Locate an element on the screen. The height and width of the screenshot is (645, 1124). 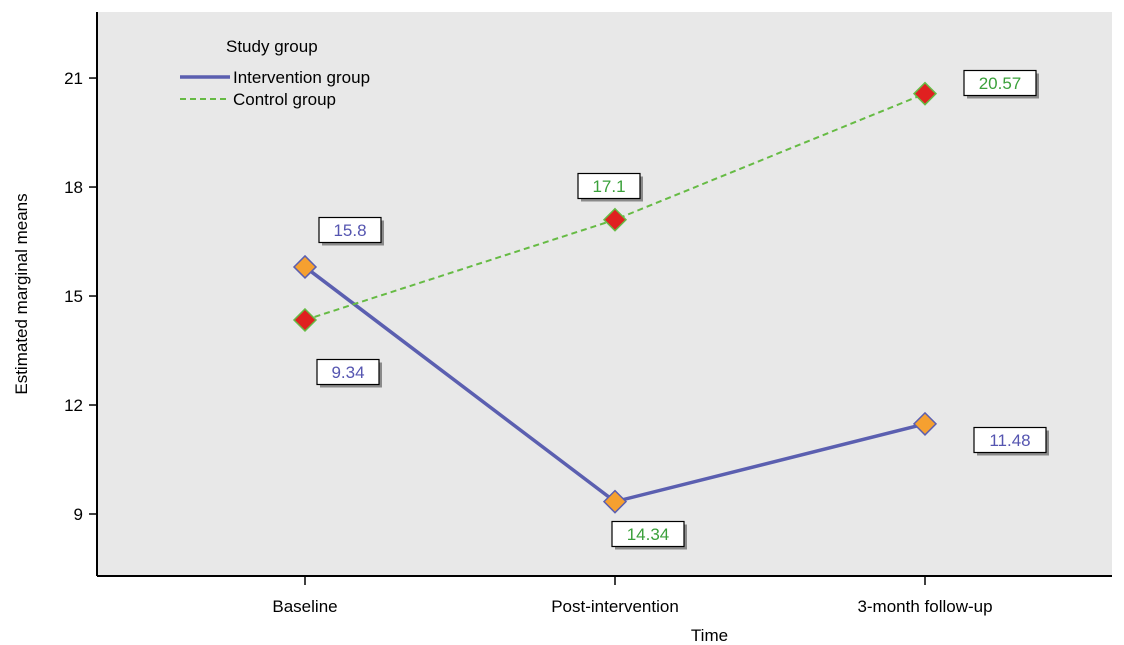
x-axis-title: Time is located at coordinates (709, 635).